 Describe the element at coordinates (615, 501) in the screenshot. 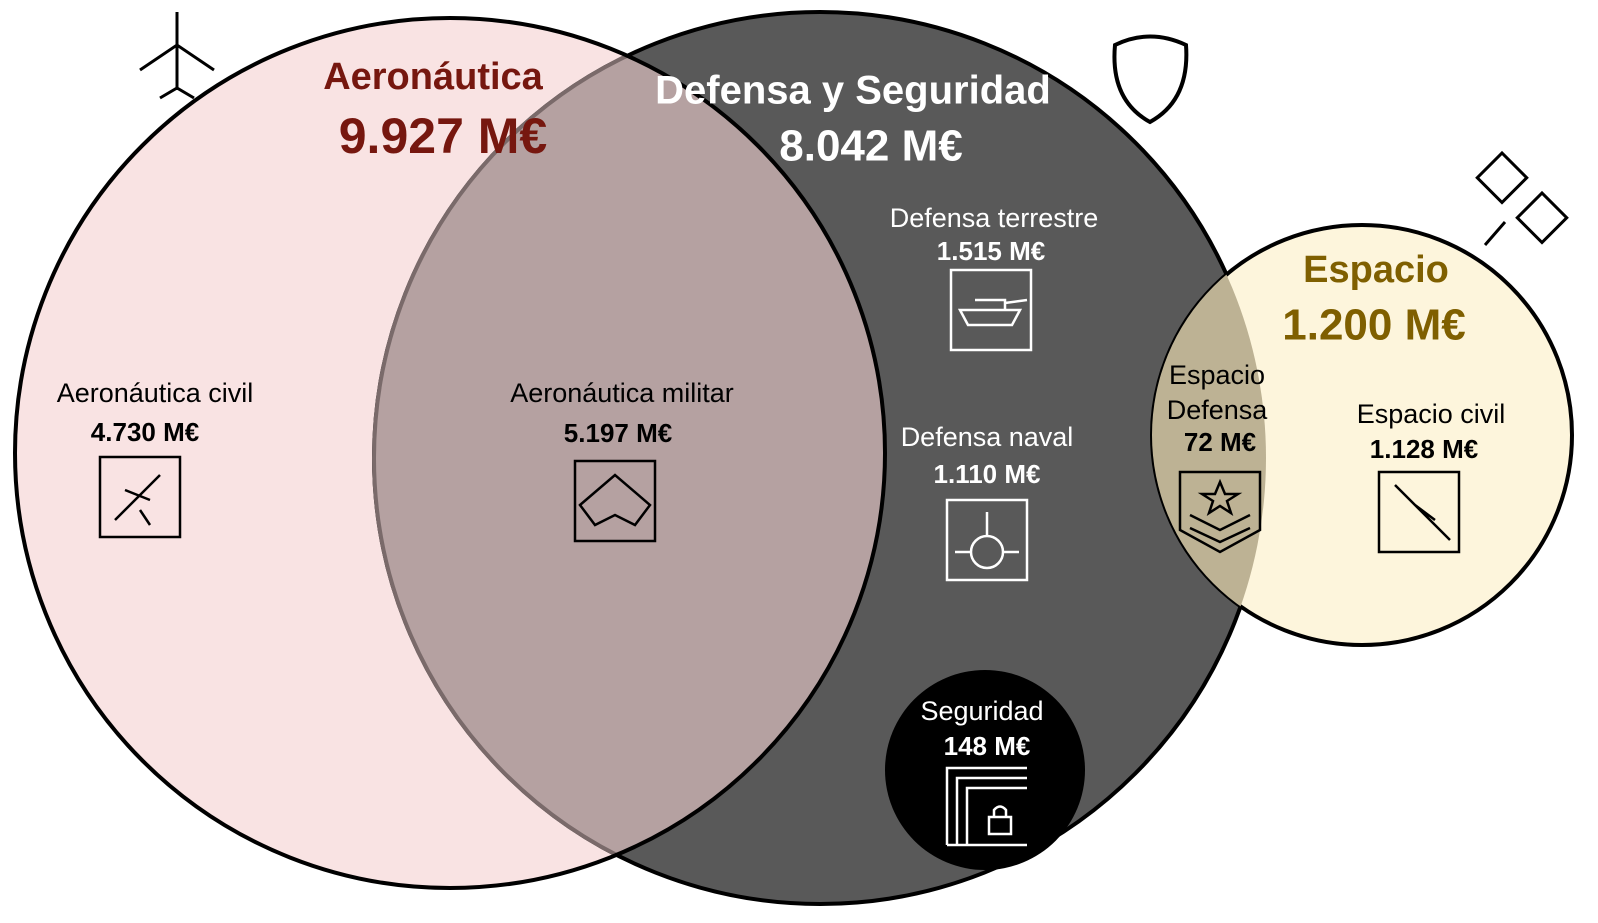

I see `military-icon` at that location.